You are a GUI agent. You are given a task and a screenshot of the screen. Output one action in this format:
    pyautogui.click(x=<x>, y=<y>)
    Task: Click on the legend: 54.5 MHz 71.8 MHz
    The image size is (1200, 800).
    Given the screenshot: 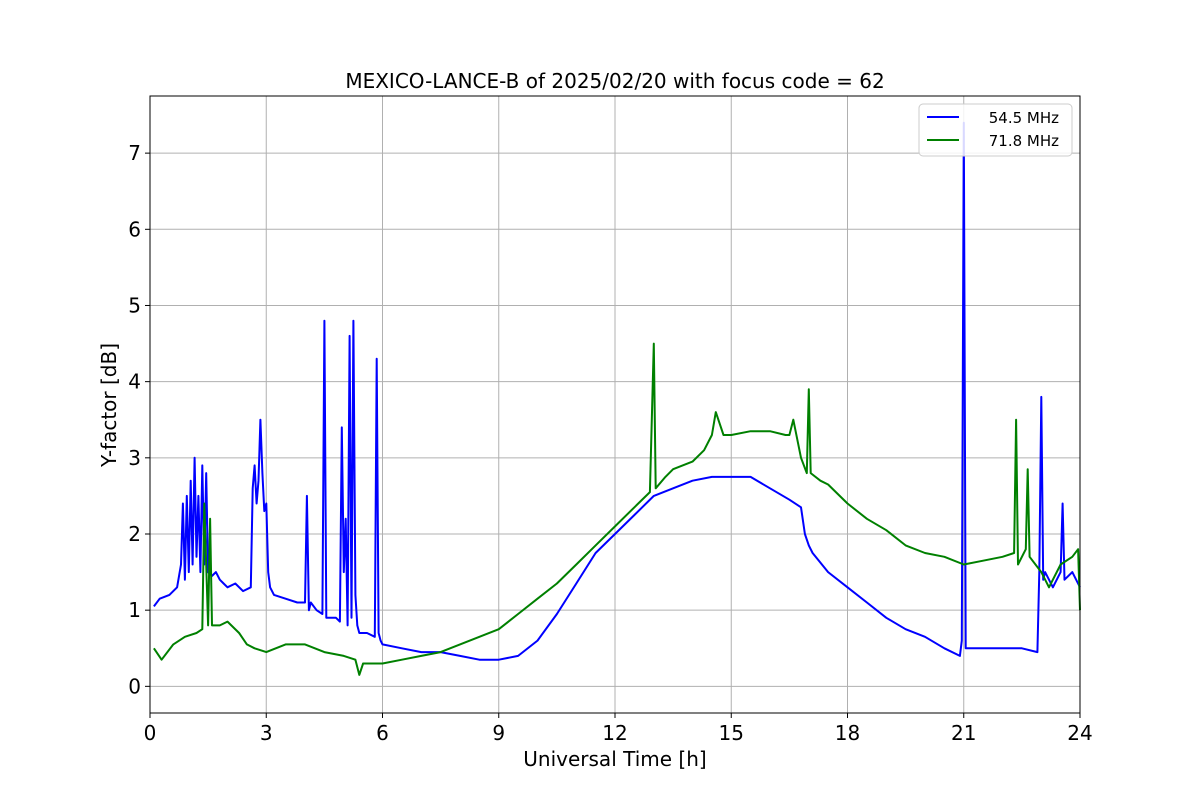 What is the action you would take?
    pyautogui.click(x=995, y=130)
    